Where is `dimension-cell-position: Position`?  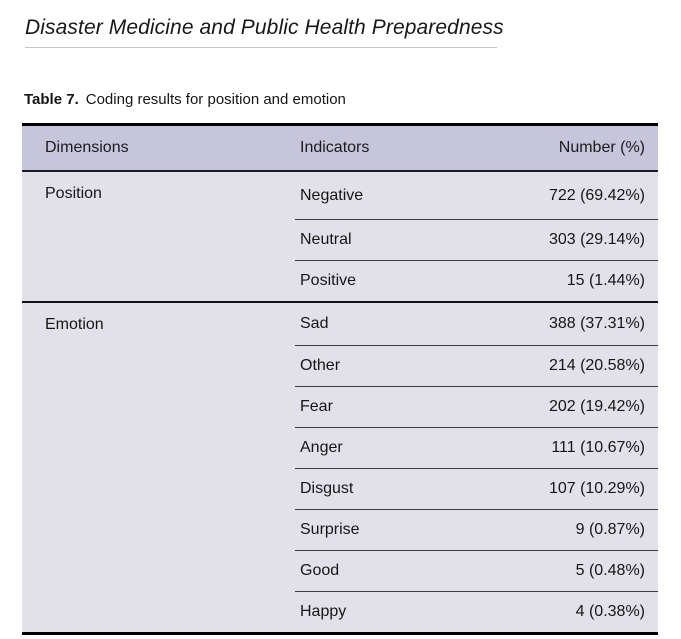
dimension-cell-position: Position is located at coordinates (73, 193).